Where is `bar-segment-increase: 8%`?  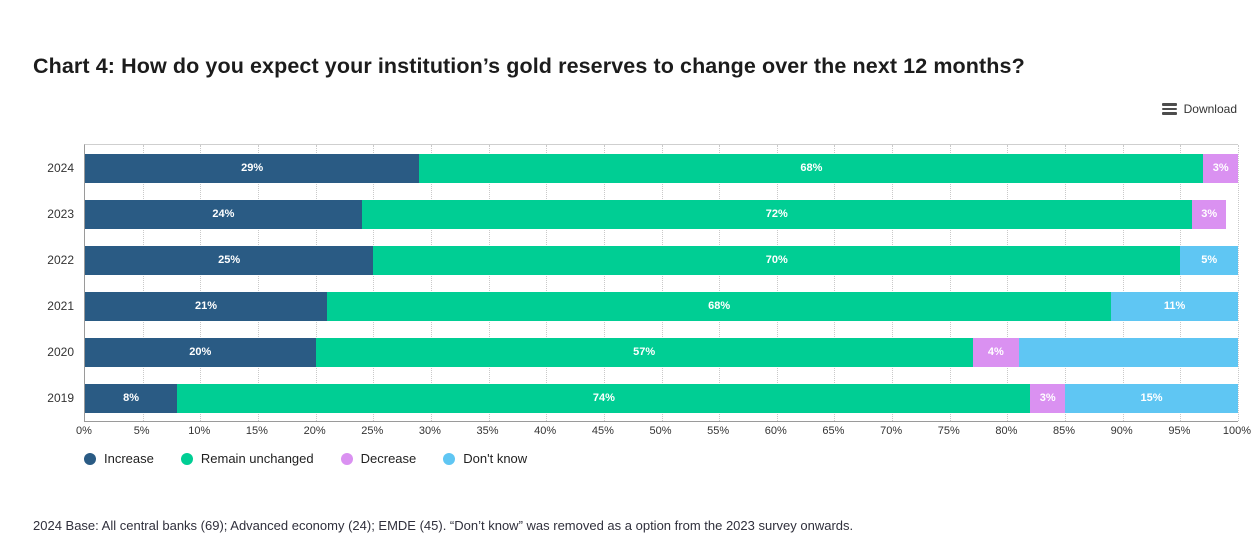 bar-segment-increase: 8% is located at coordinates (131, 398).